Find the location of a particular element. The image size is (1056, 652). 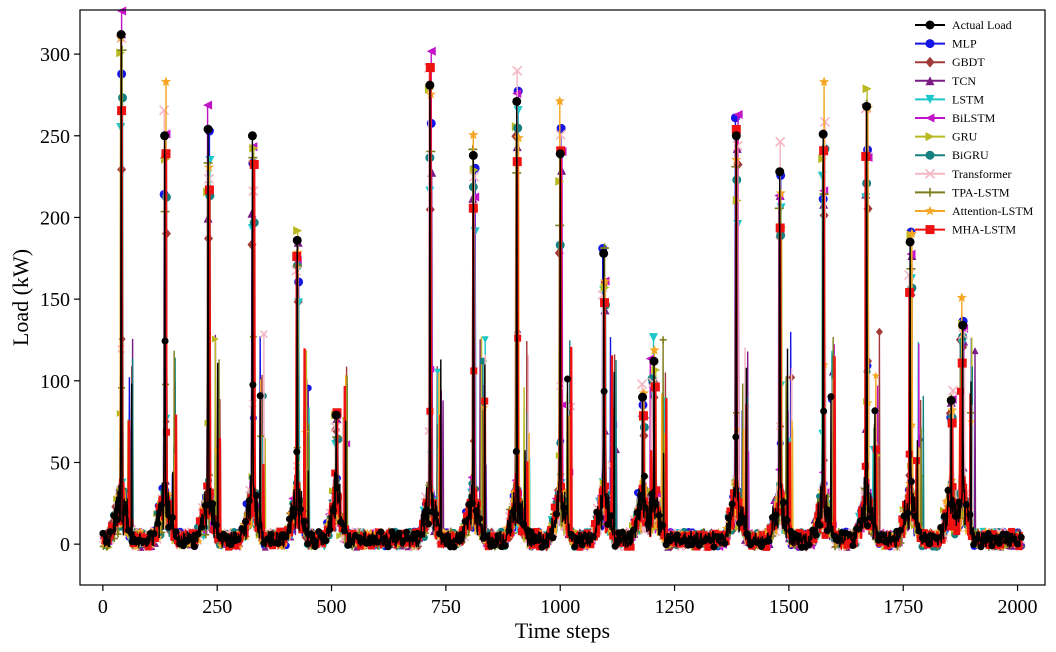

legend-label-attention-lstm: Attention-LSTM is located at coordinates (993, 211).